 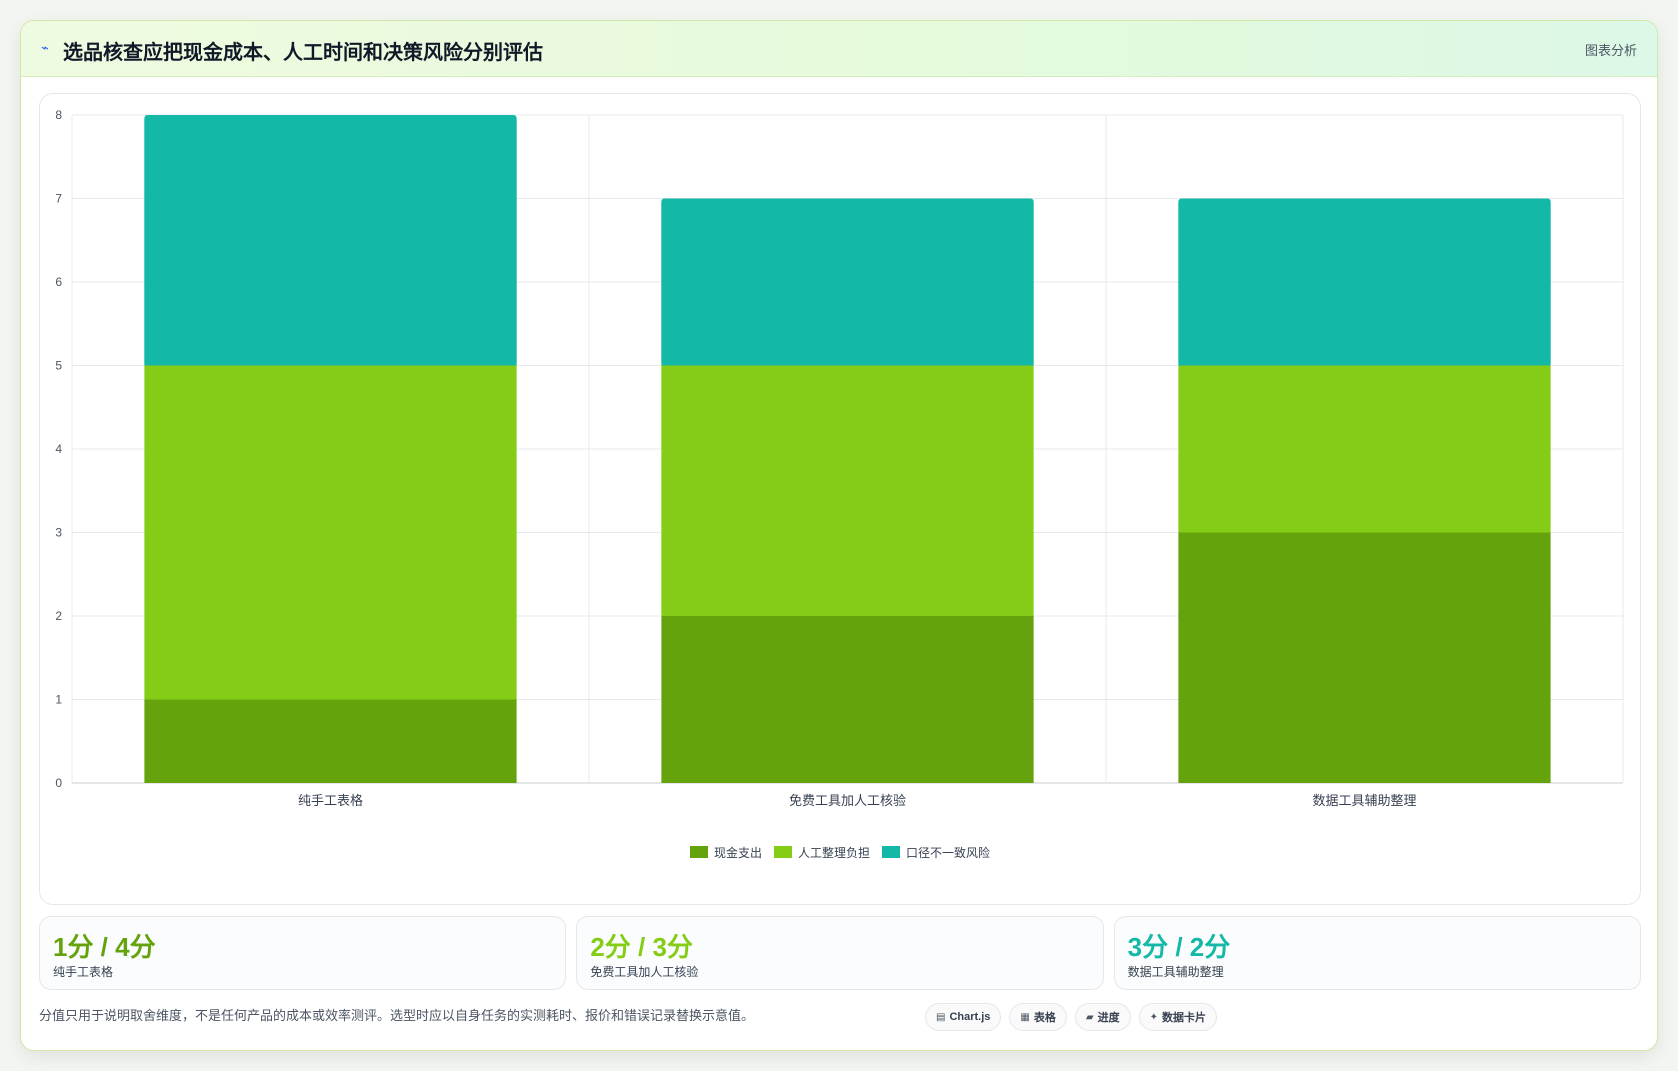 What do you see at coordinates (941, 1017) in the screenshot?
I see `chart-icon: ▤` at bounding box center [941, 1017].